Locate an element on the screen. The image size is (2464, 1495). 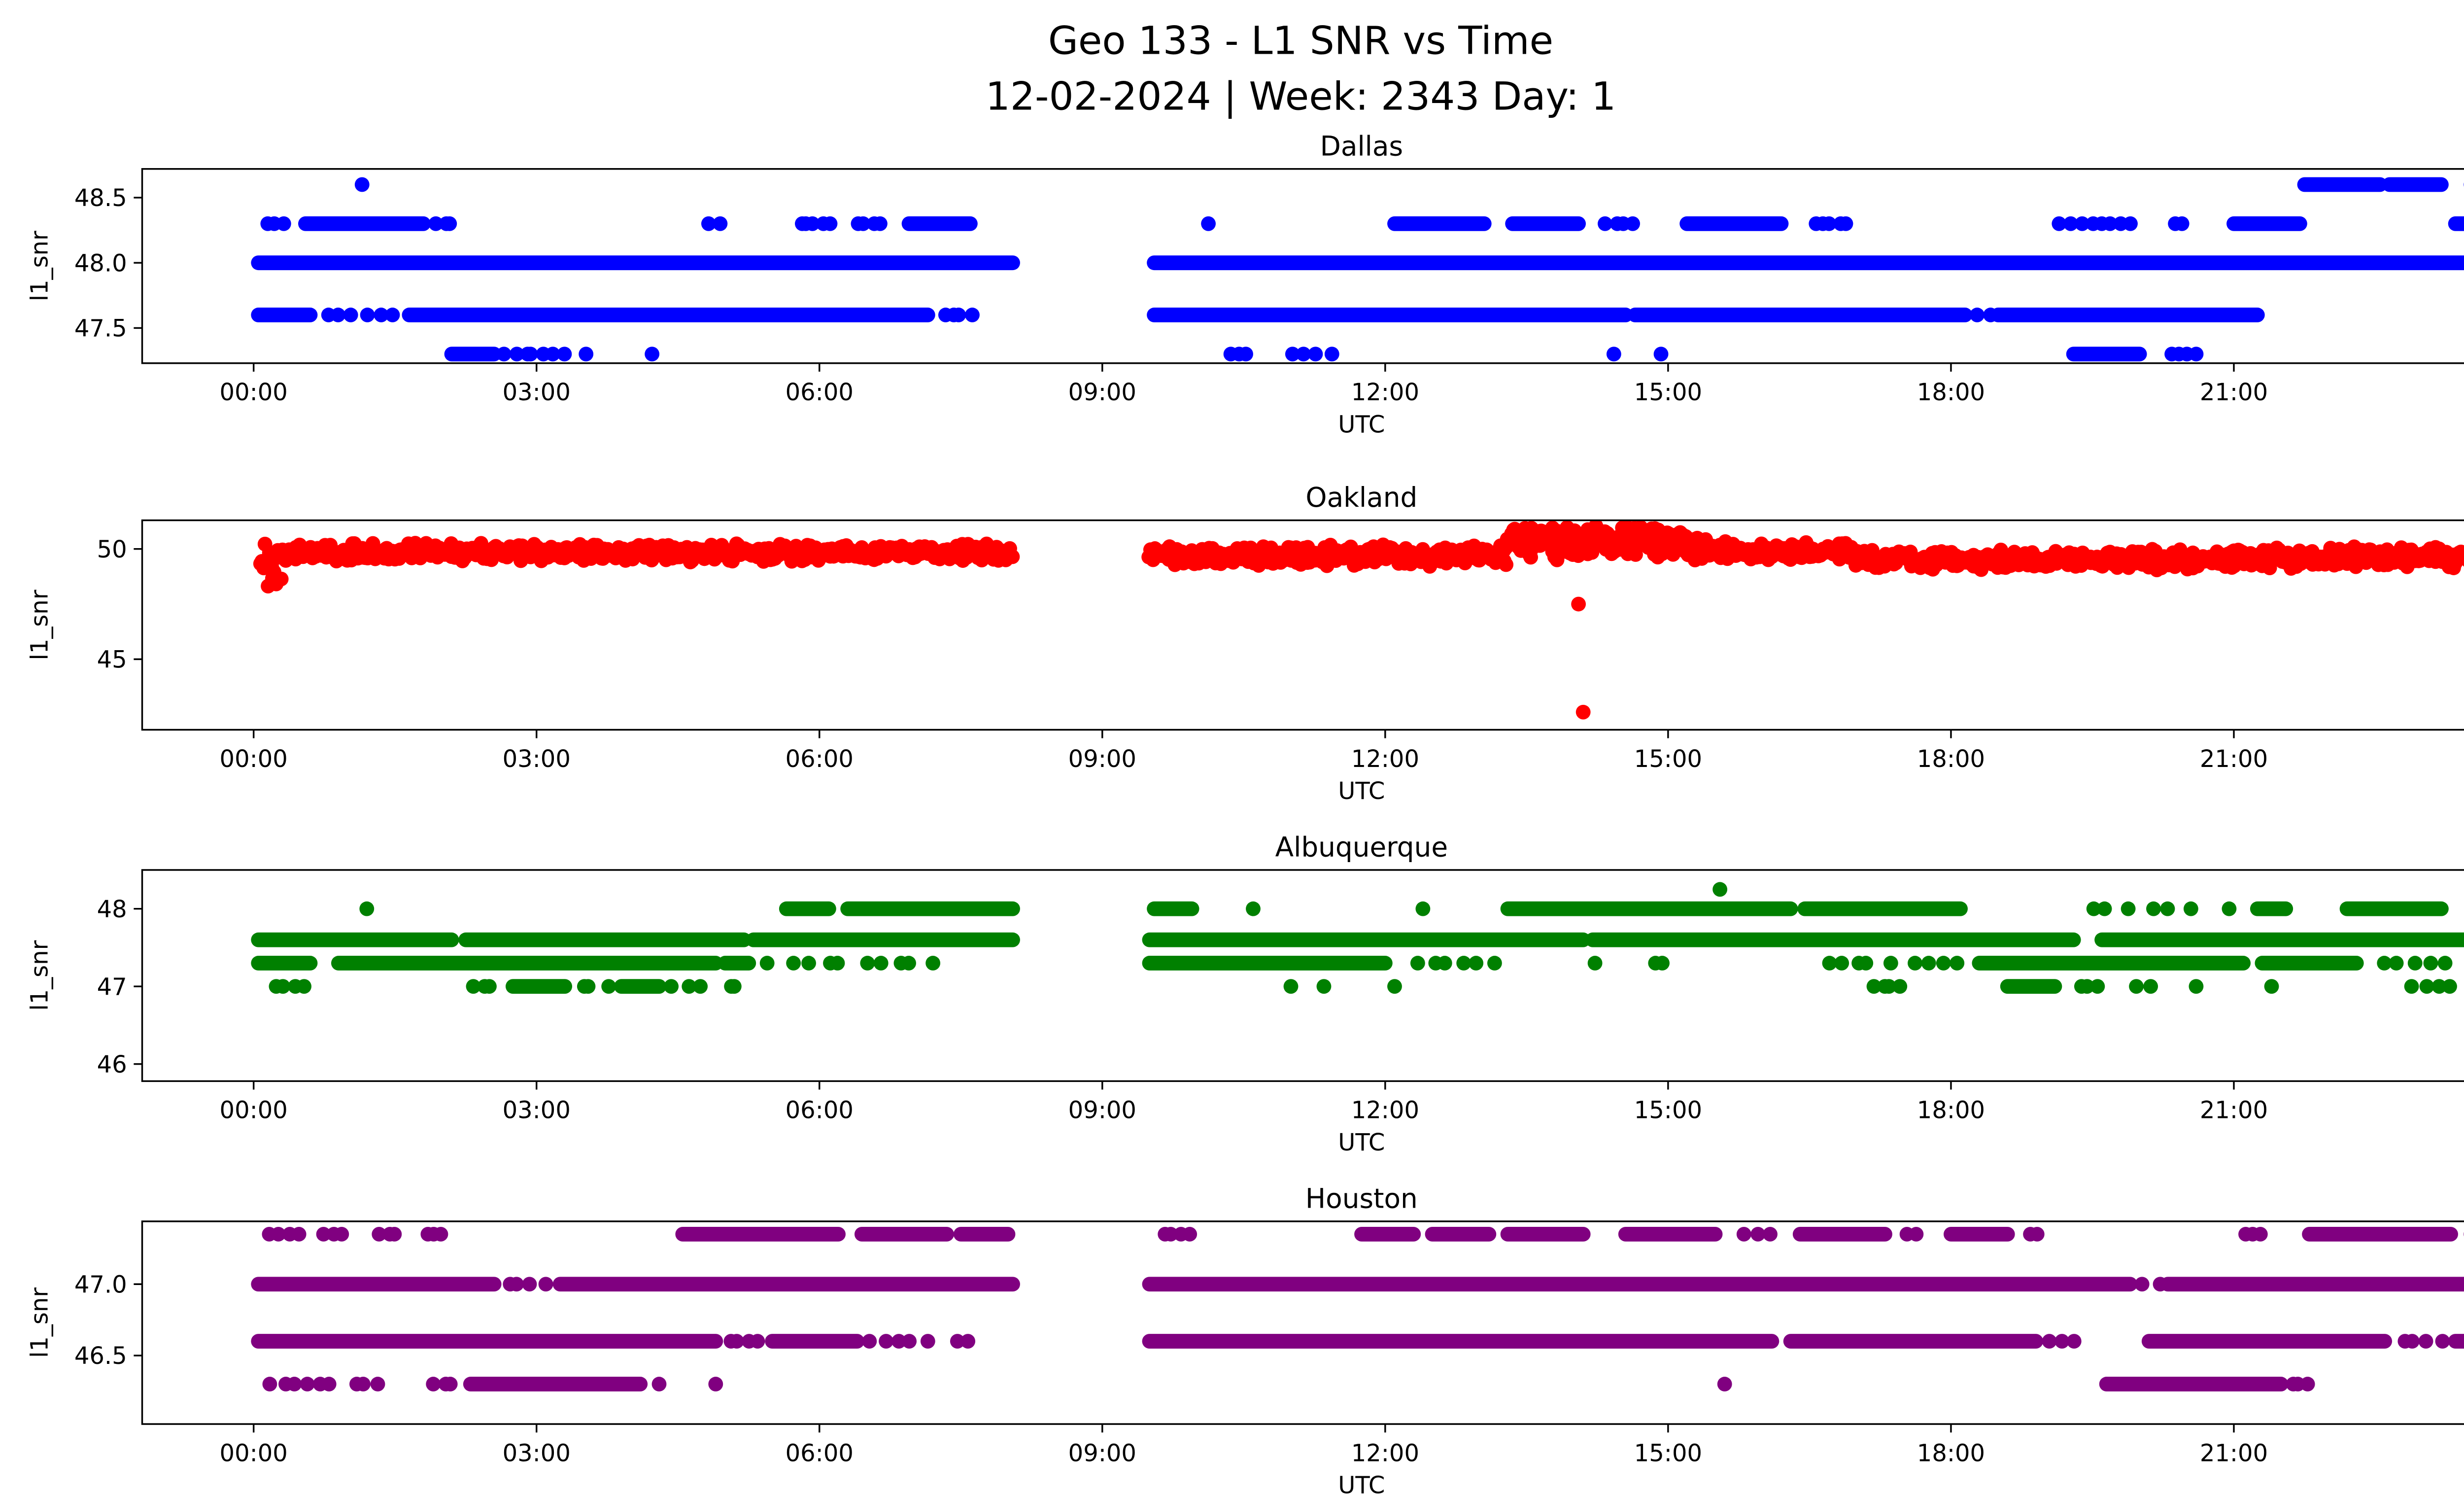
xtick-label: 21:00 is located at coordinates (2234, 759).